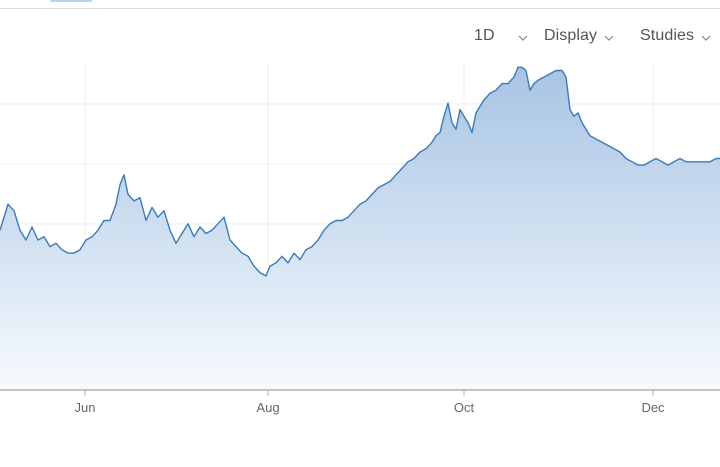 The width and height of the screenshot is (720, 467). I want to click on display-menu-label: Display, so click(571, 35).